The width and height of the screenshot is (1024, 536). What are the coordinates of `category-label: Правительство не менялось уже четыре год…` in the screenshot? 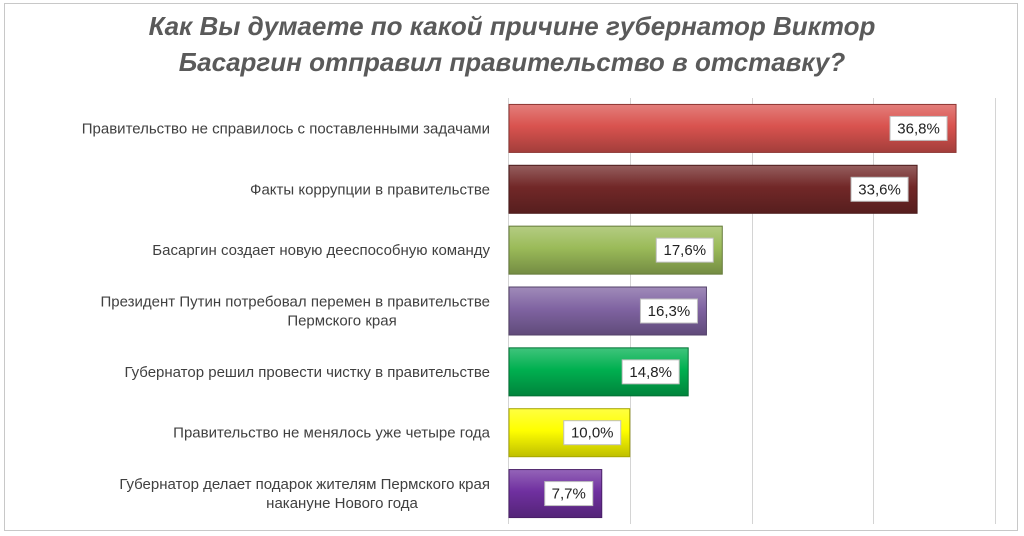 It's located at (331, 433).